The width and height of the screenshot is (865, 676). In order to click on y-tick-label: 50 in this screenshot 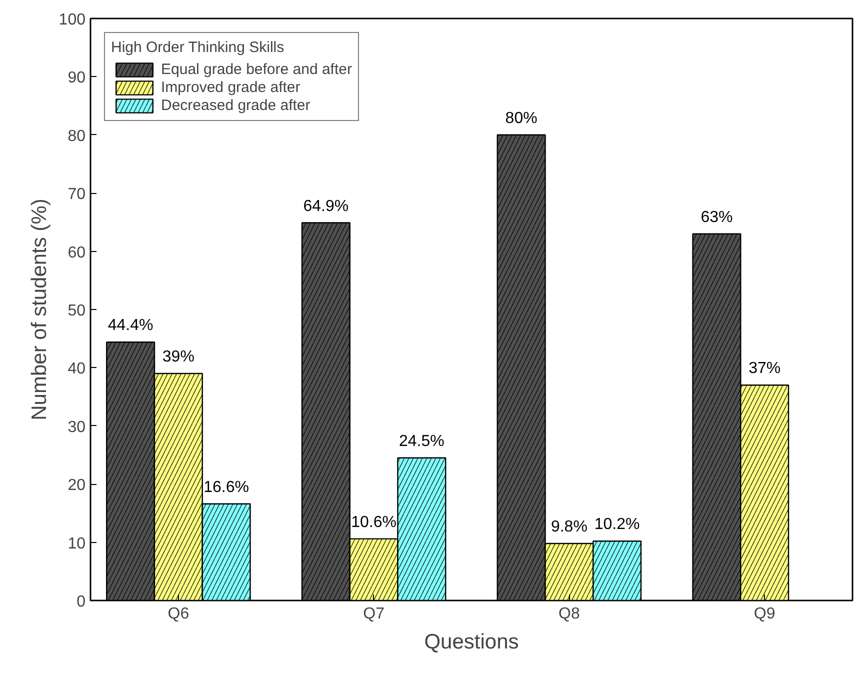, I will do `click(77, 311)`.